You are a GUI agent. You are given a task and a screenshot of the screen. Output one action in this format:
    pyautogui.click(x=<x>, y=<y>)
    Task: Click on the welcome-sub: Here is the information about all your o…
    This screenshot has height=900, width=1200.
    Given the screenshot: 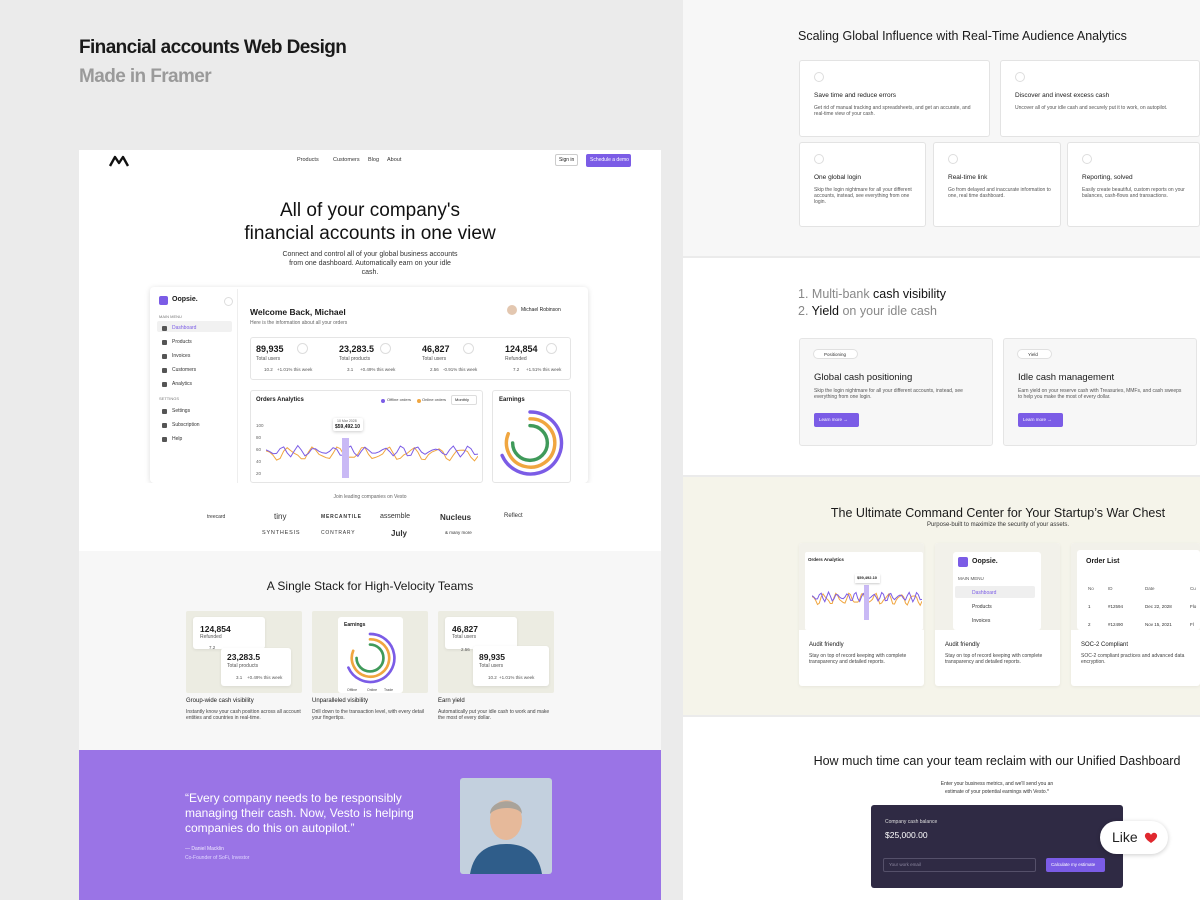 What is the action you would take?
    pyautogui.click(x=299, y=323)
    